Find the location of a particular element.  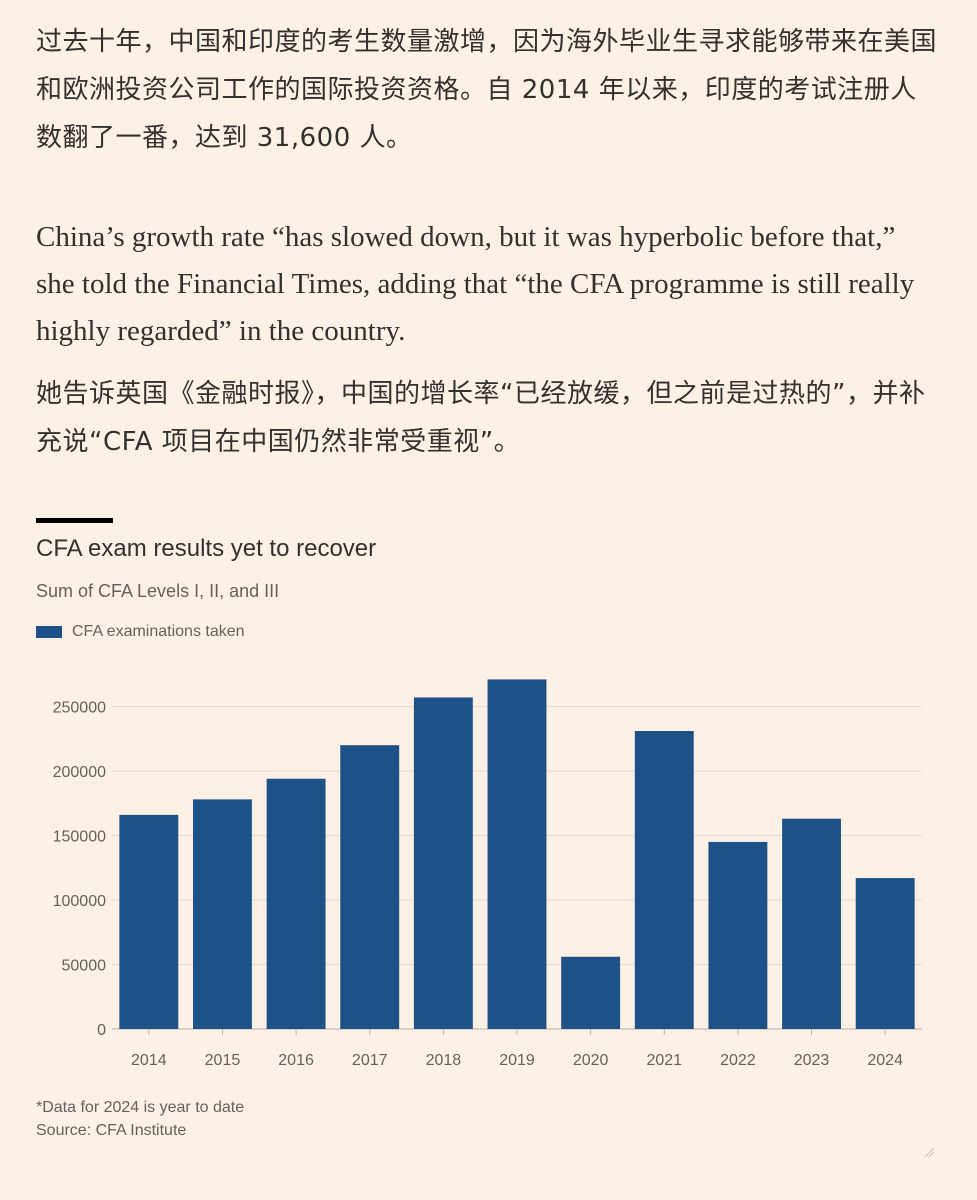

x-tick-label: 2023 is located at coordinates (812, 1060).